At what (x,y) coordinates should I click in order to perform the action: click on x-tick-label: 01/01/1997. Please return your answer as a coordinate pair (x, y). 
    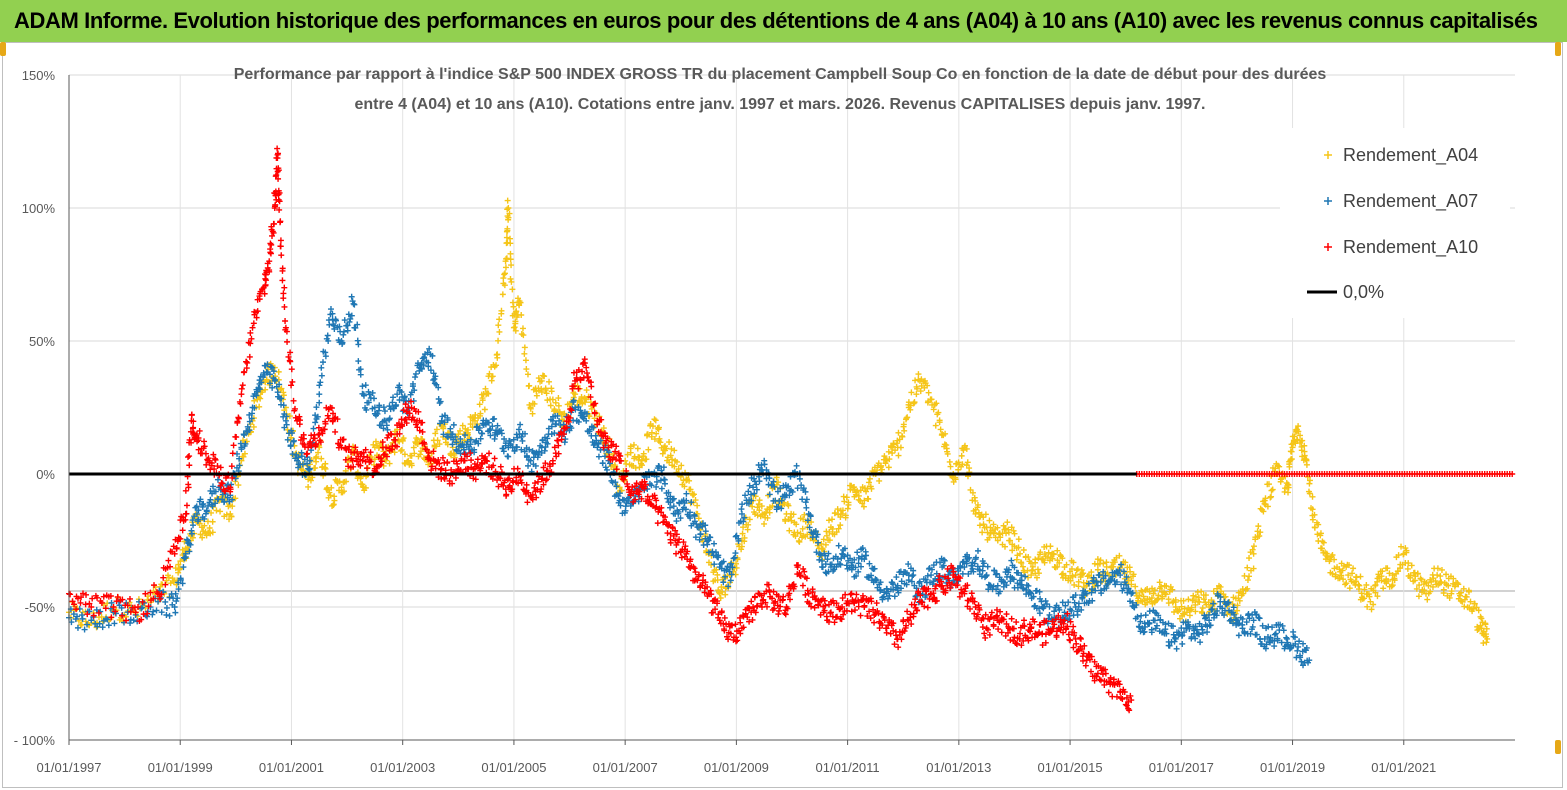
    Looking at the image, I should click on (68, 767).